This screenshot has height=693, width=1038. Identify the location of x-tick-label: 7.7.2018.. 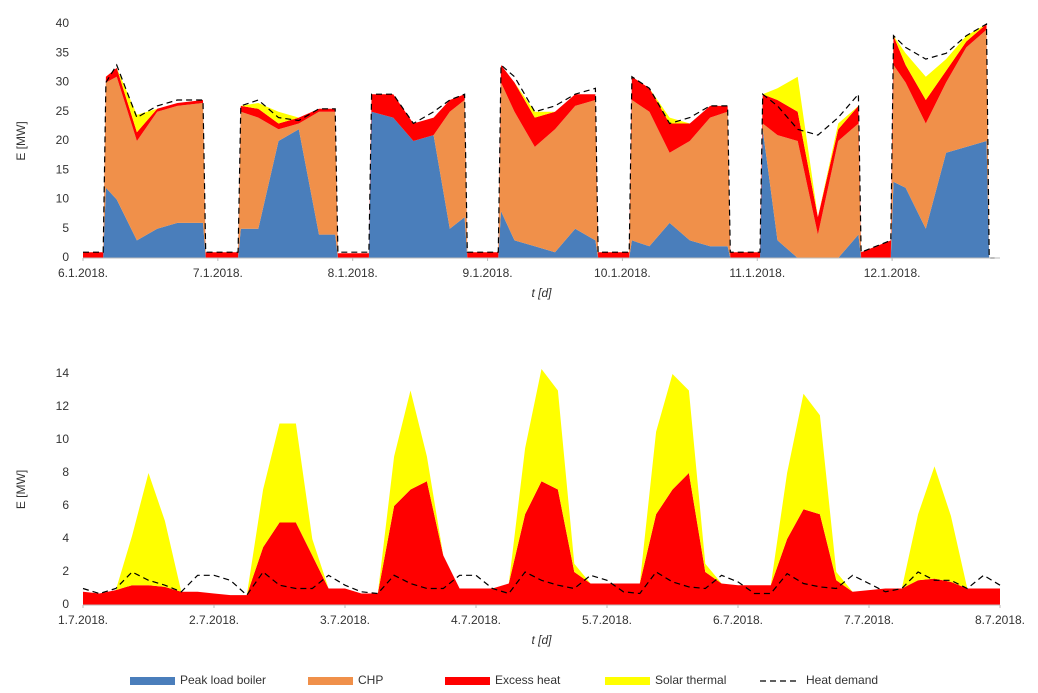
(869, 620).